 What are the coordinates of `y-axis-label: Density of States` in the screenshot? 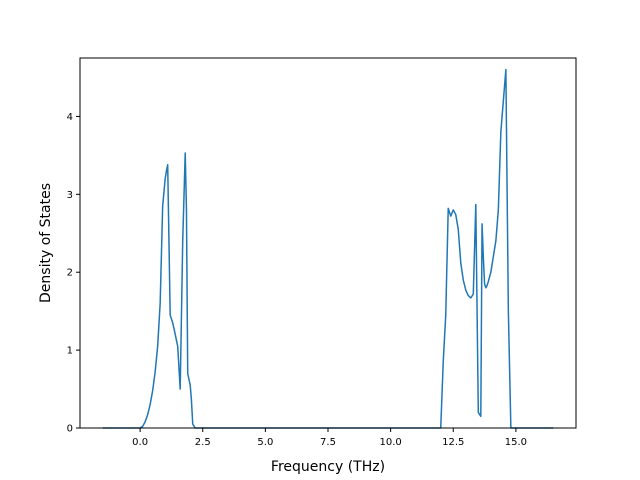 It's located at (46, 243).